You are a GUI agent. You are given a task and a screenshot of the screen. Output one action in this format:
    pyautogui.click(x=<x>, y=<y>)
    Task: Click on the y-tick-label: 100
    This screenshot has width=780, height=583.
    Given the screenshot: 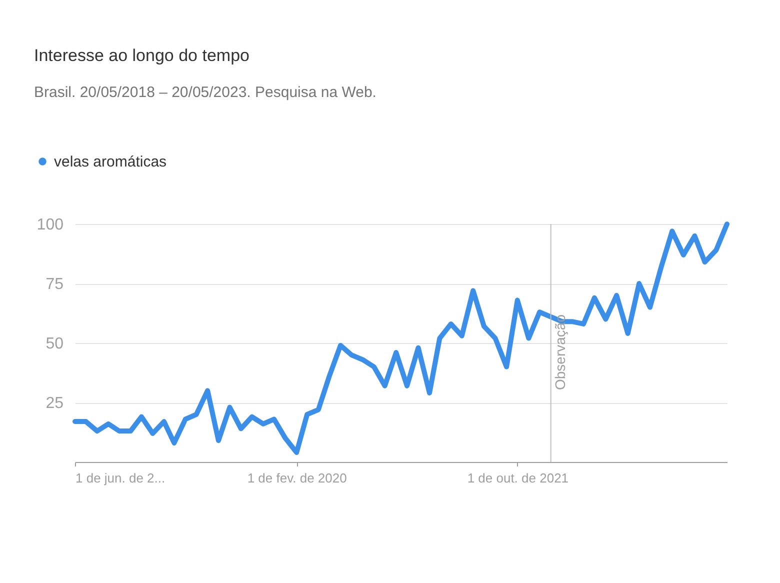 What is the action you would take?
    pyautogui.click(x=50, y=225)
    